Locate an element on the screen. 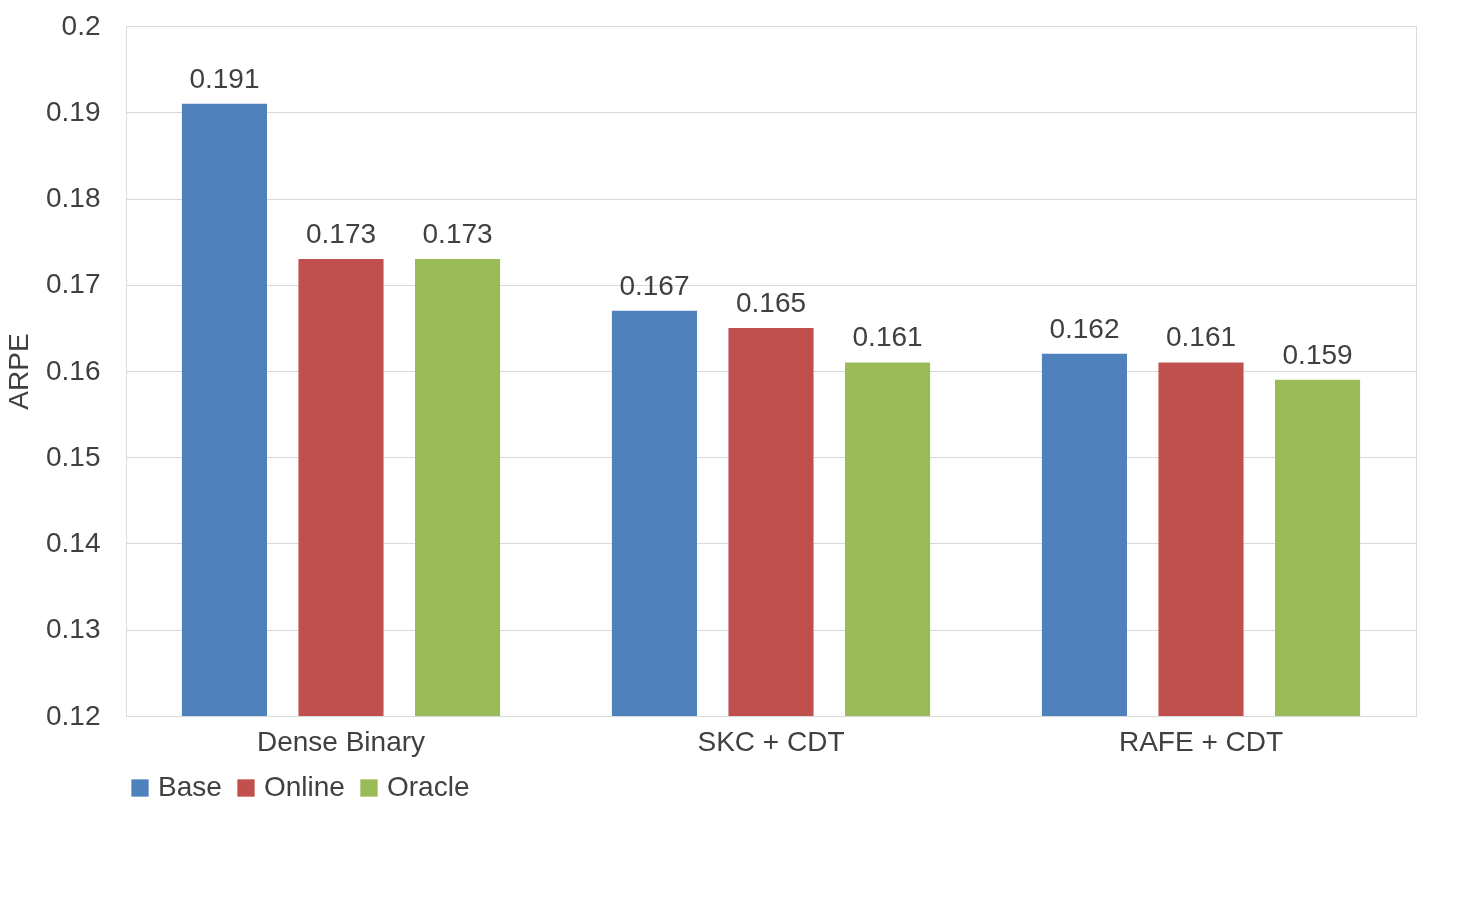 The image size is (1472, 900). y-tick-label: 0.12 is located at coordinates (73, 715).